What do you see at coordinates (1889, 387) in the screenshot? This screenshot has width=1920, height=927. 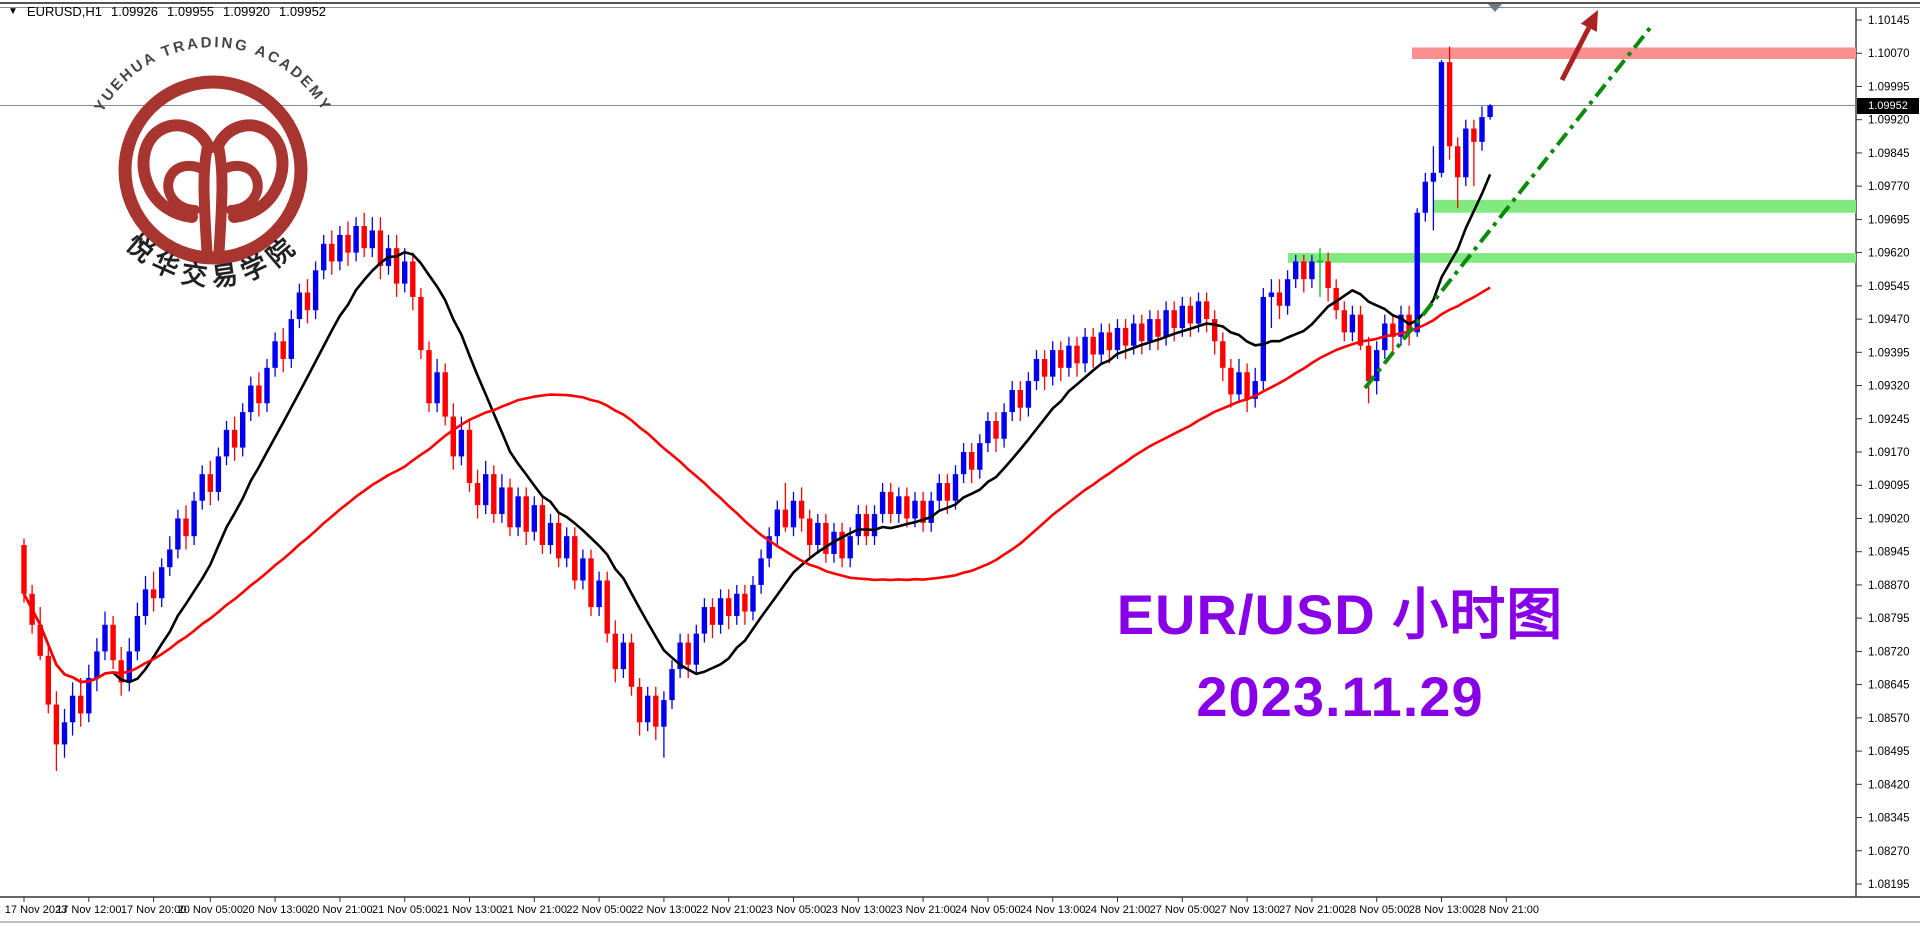 I see `price-label: 1.09320` at bounding box center [1889, 387].